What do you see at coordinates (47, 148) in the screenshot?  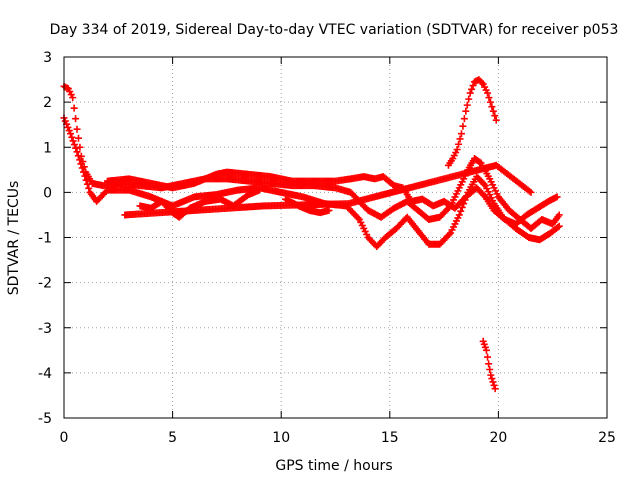 I see `y-tick-label: 1` at bounding box center [47, 148].